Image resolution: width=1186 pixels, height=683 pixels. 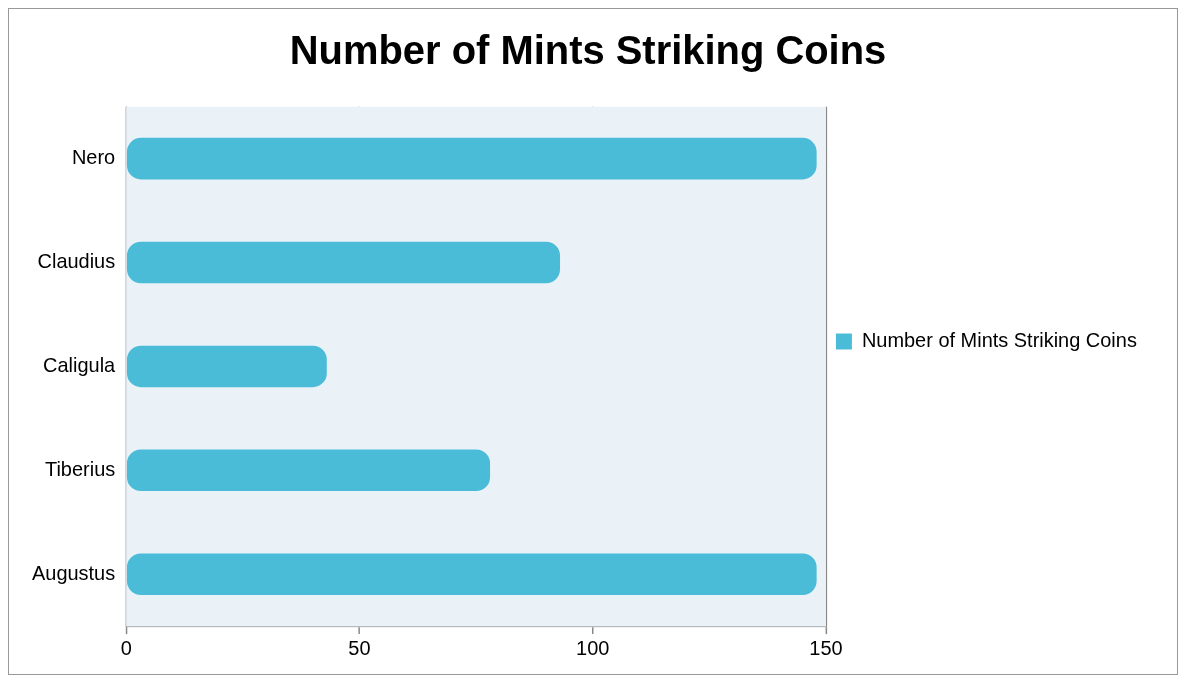 I want to click on y-tick-label: Claudius, so click(x=76, y=261).